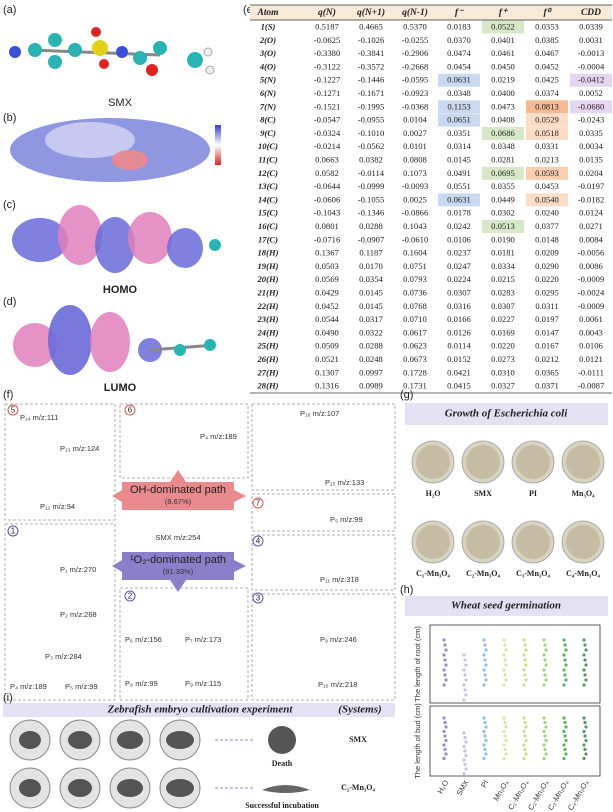 The height and width of the screenshot is (812, 613). I want to click on table-cell: 0.0401, so click(503, 40).